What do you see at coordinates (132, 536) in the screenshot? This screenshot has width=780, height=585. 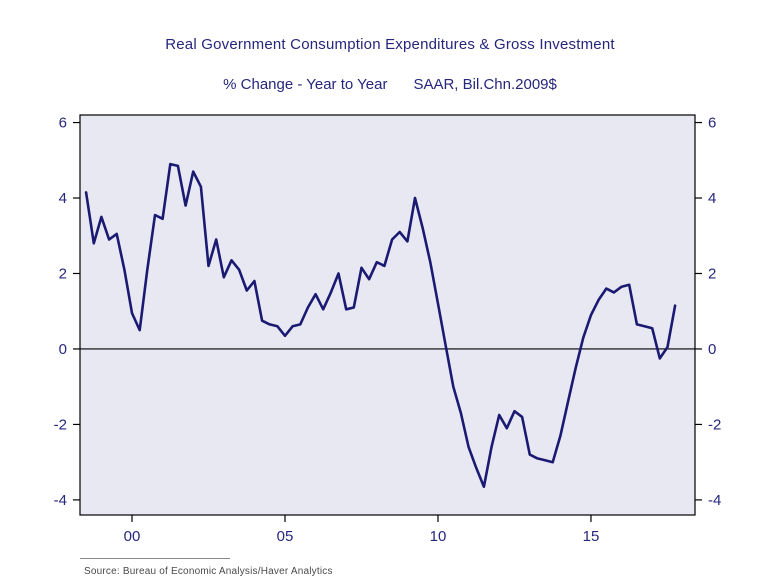 I see `x-tick-label: 00` at bounding box center [132, 536].